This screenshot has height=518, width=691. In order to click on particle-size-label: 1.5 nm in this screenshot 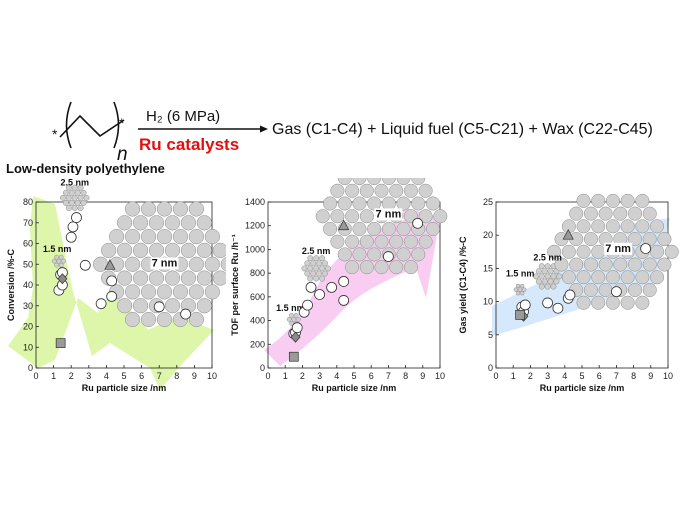, I will do `click(520, 273)`.